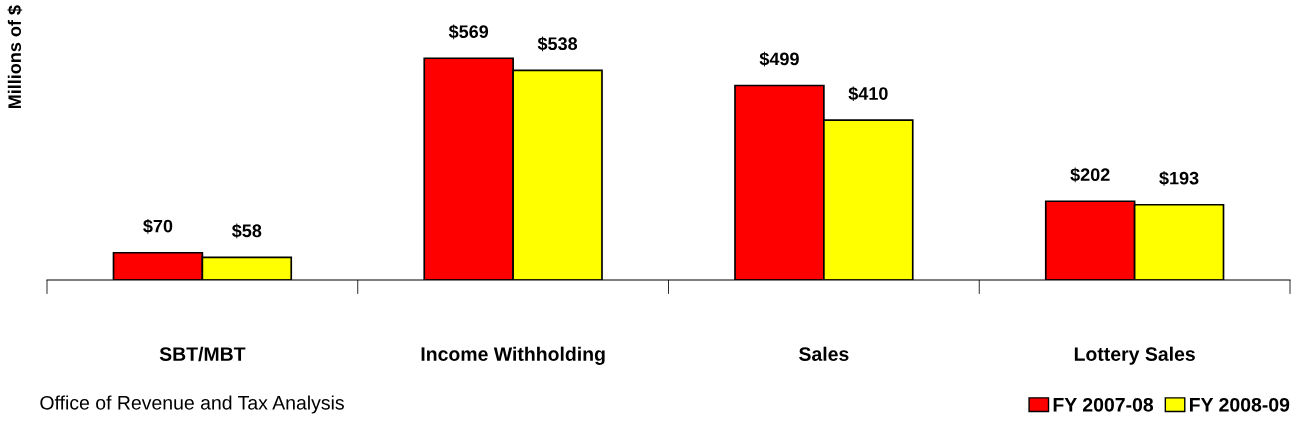 Image resolution: width=1314 pixels, height=433 pixels. Describe the element at coordinates (868, 94) in the screenshot. I see `data-label: $410` at that location.